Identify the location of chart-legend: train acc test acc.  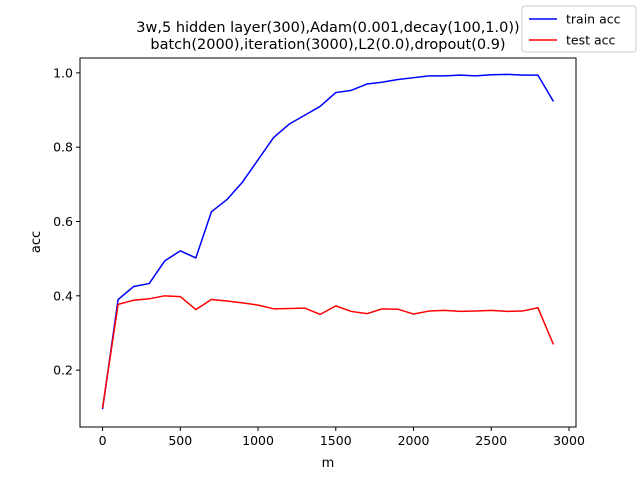
(579, 29).